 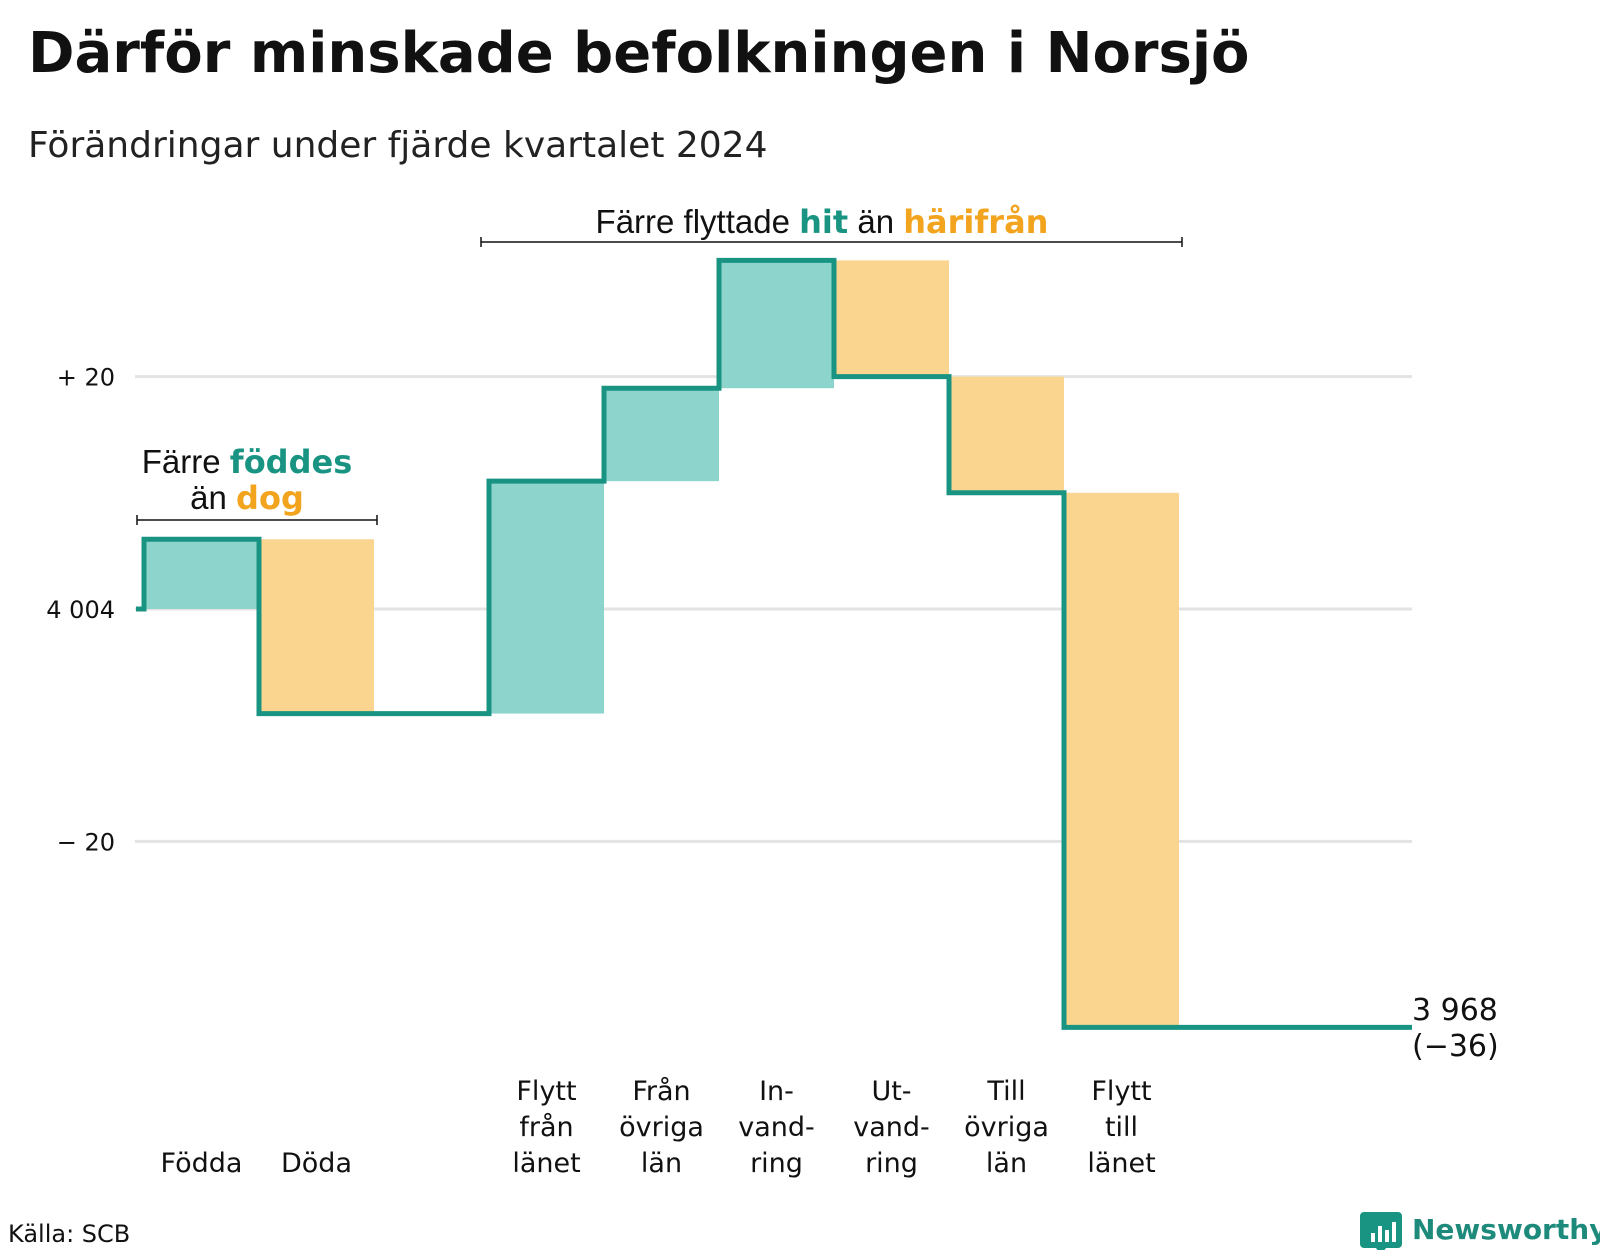 What do you see at coordinates (86, 842) in the screenshot?
I see `y-tick-label: − 20` at bounding box center [86, 842].